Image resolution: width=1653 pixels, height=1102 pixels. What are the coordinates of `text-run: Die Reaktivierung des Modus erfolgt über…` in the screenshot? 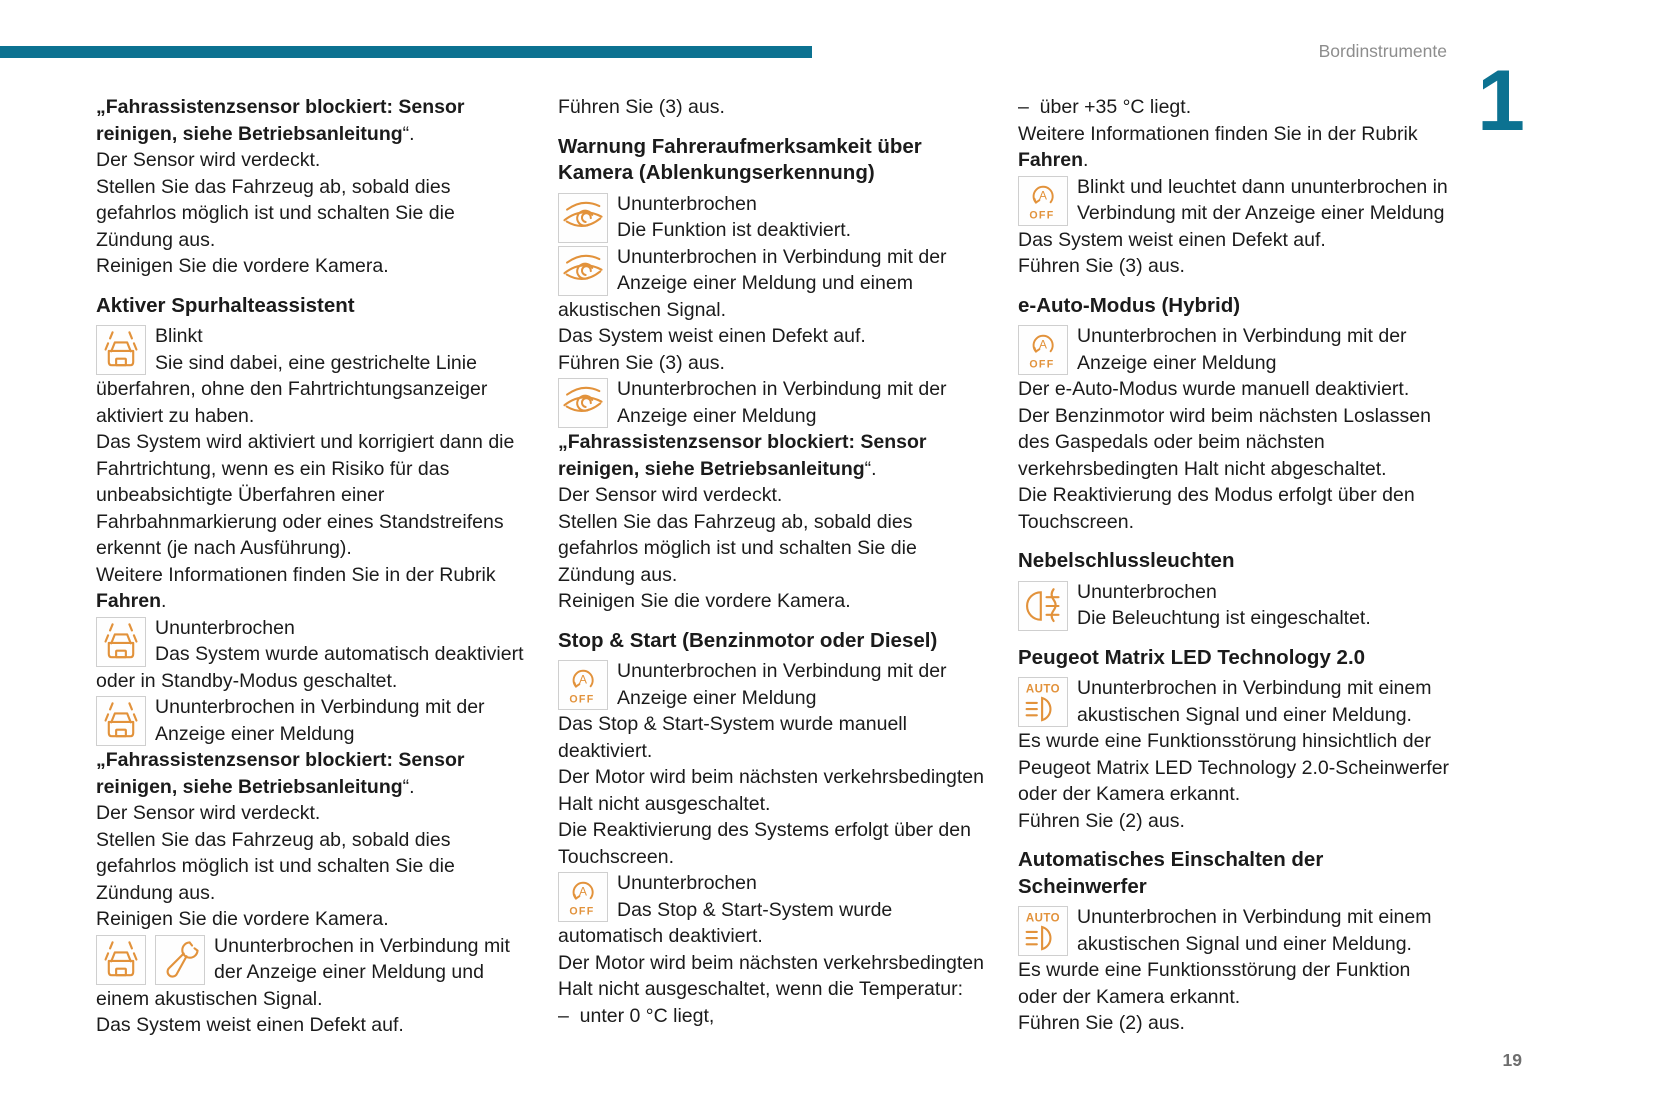 It's located at (1216, 508).